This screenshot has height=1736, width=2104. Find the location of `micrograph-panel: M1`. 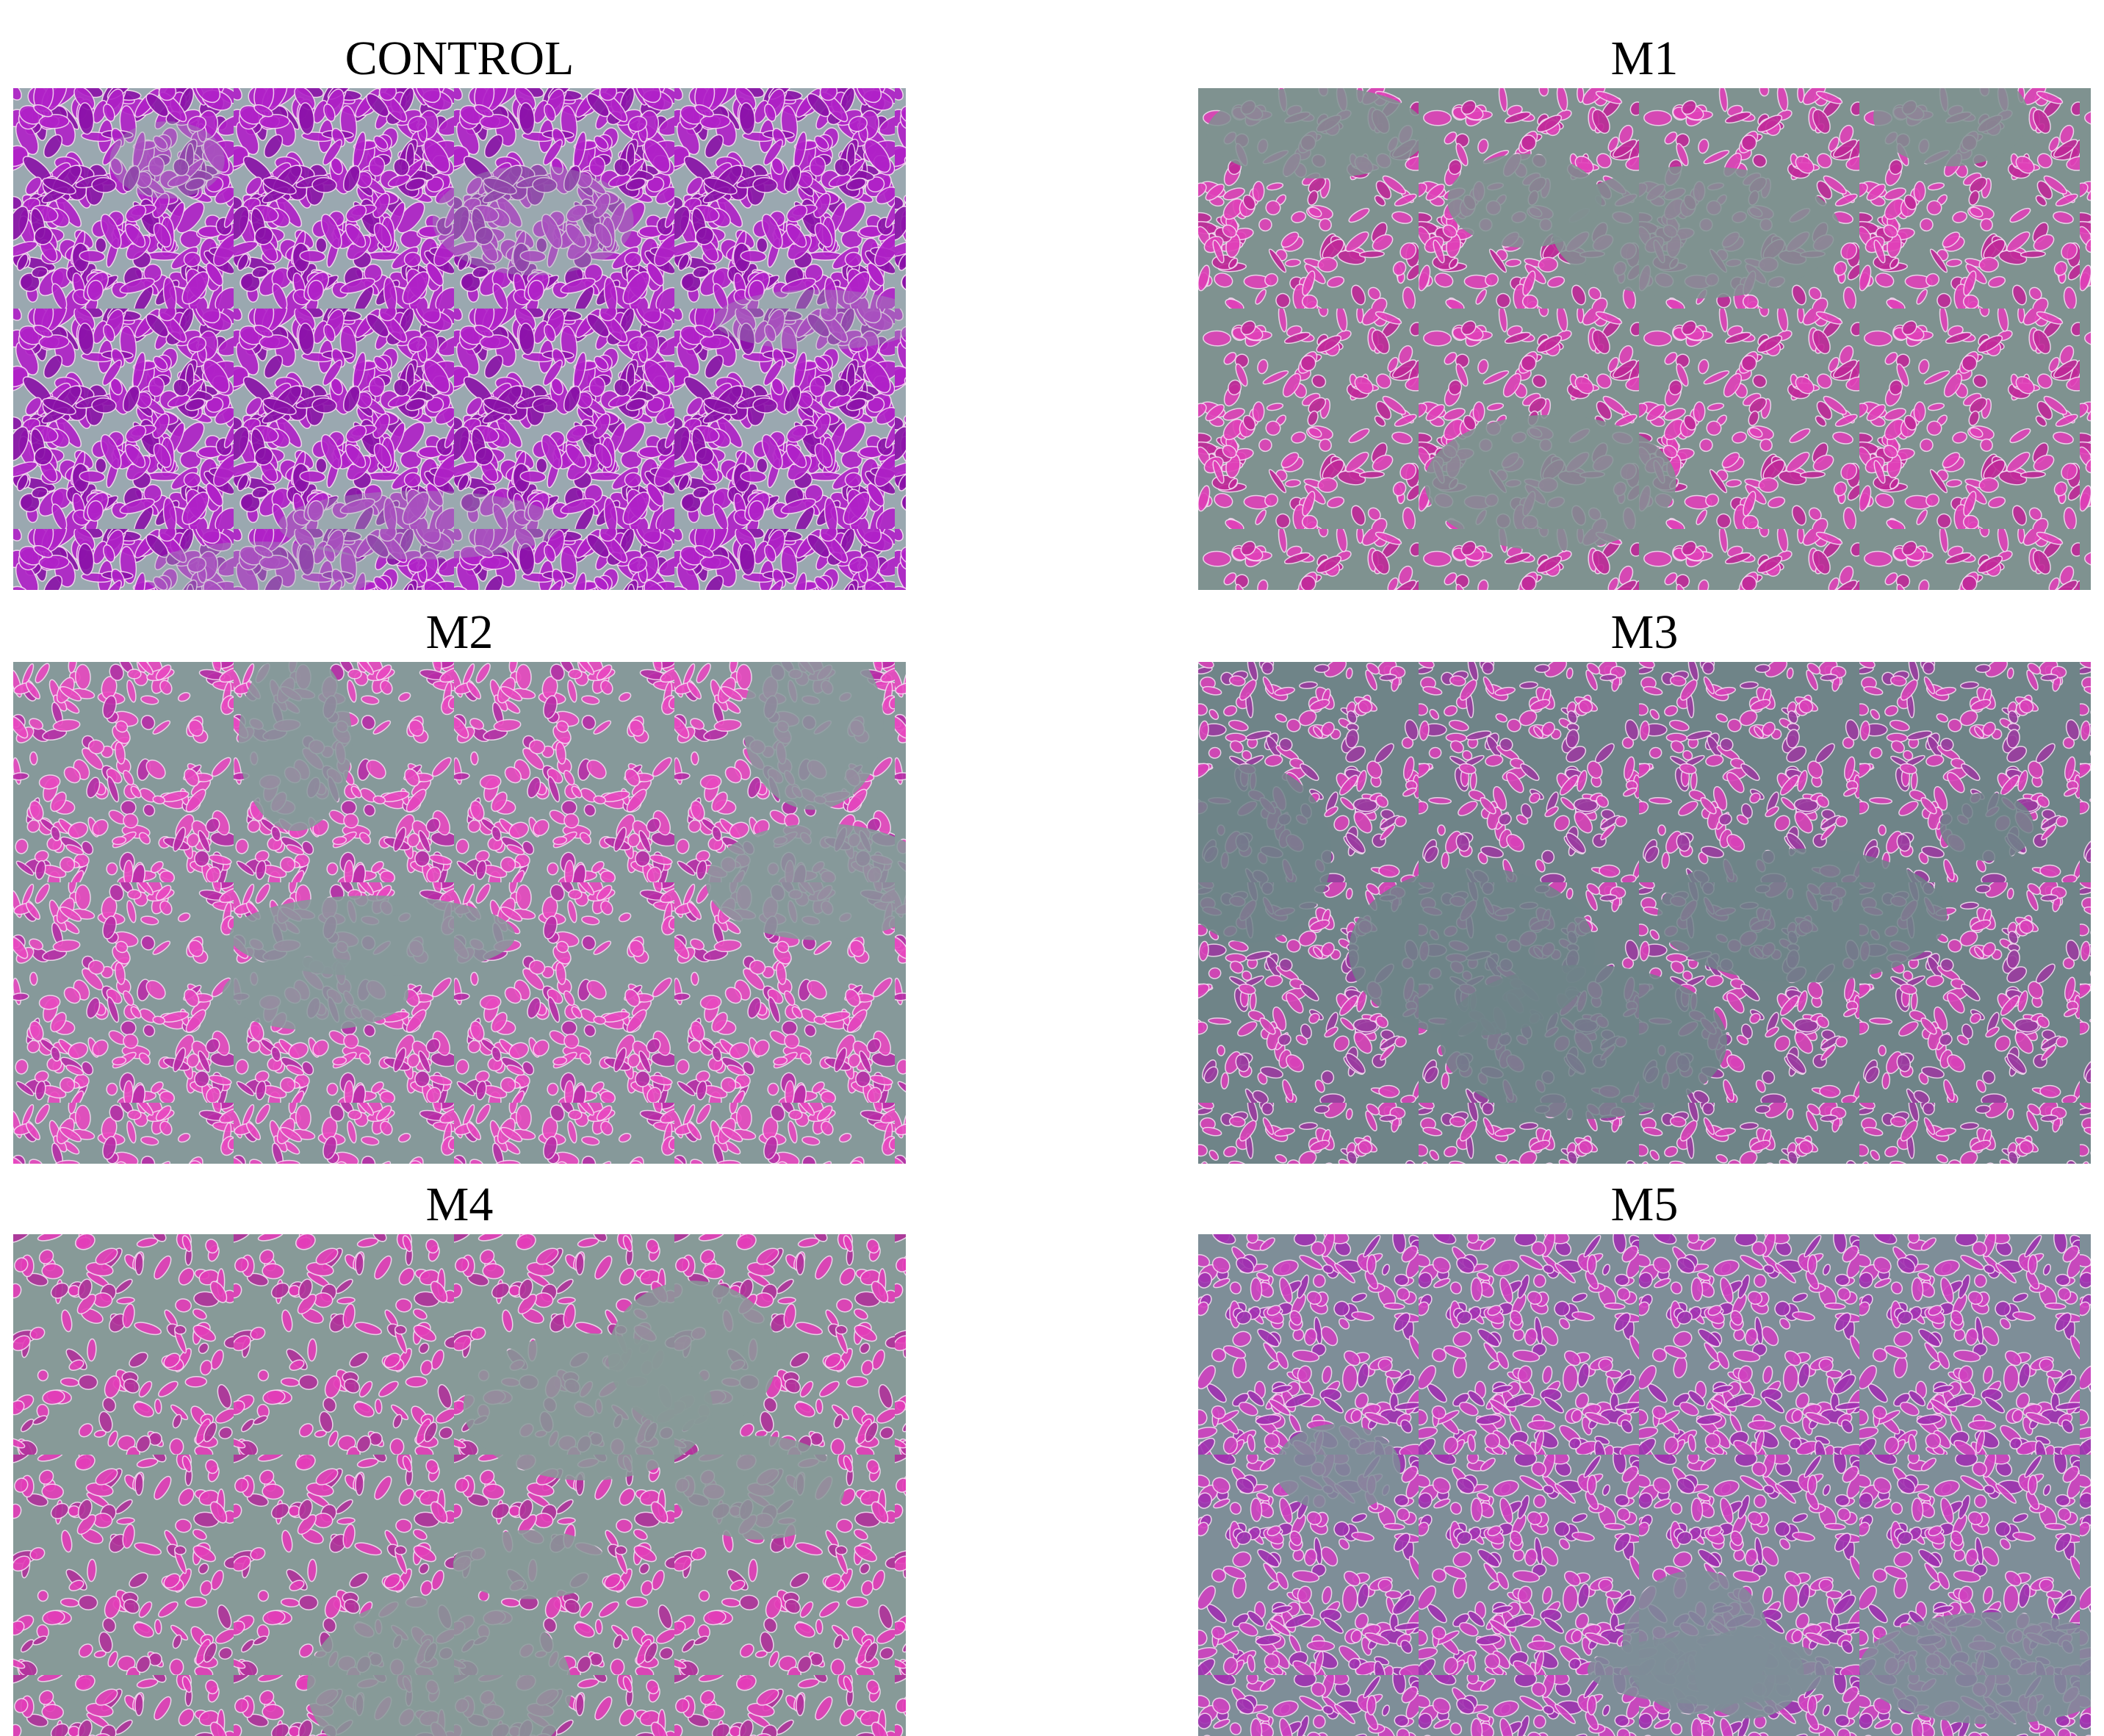

micrograph-panel: M1 is located at coordinates (1644, 309).